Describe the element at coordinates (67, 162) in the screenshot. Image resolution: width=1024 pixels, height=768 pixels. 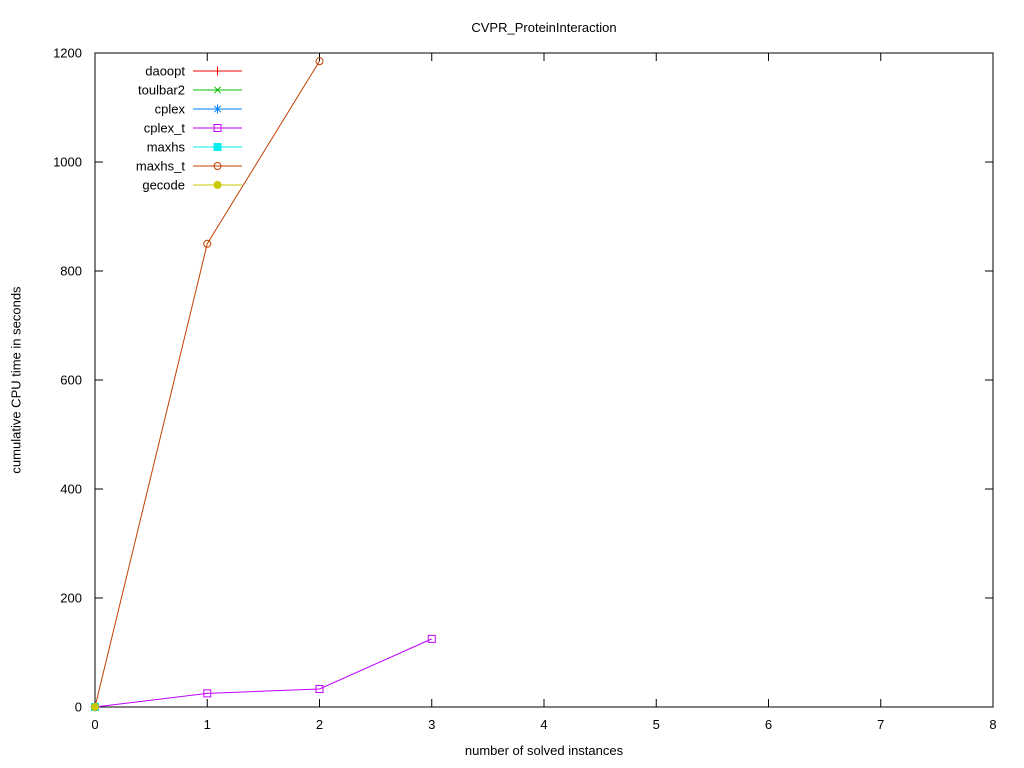
I see `y-tick-label: 1000` at that location.